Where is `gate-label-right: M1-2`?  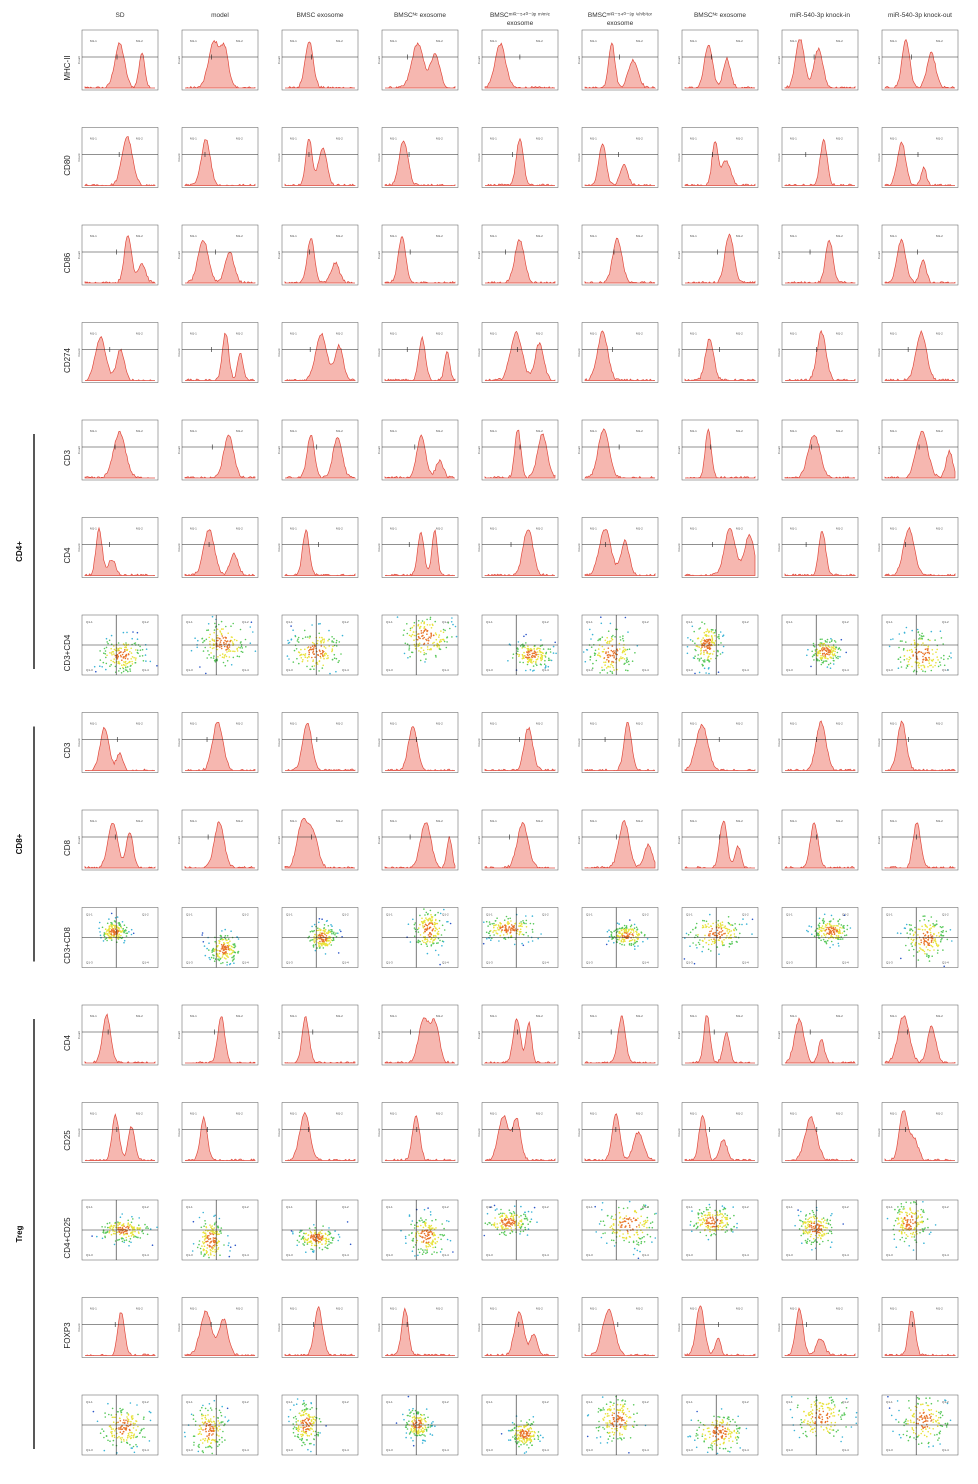
gate-label-right: M1-2 is located at coordinates (839, 41).